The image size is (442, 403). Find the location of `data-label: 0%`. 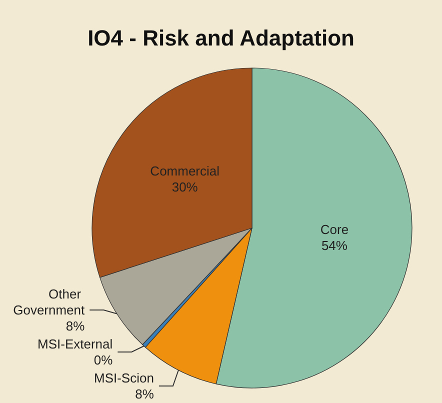

data-label: 0% is located at coordinates (104, 360).